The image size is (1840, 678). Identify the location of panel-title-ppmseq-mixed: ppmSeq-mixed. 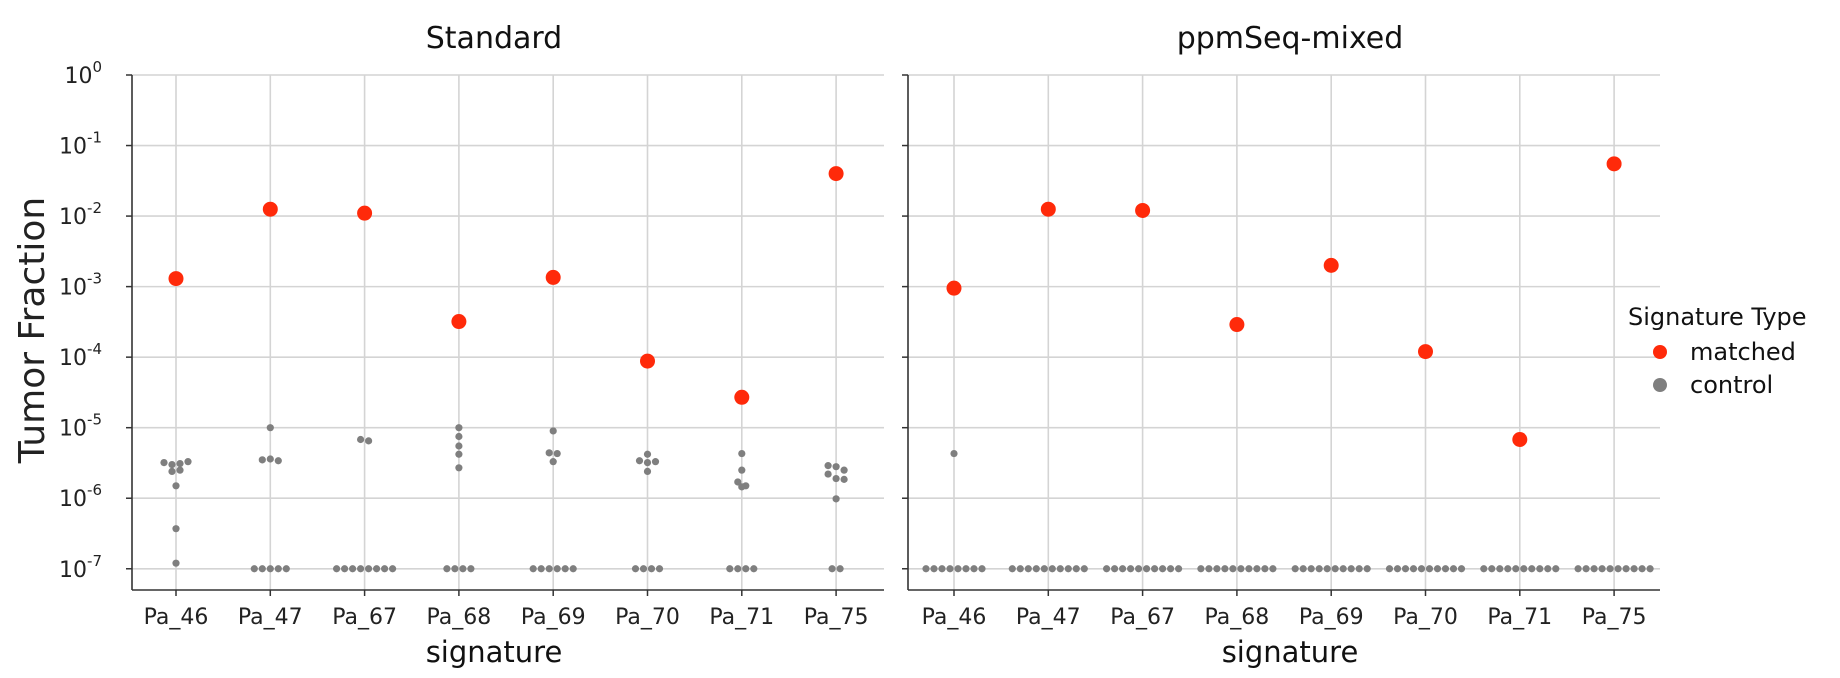
(1290, 38).